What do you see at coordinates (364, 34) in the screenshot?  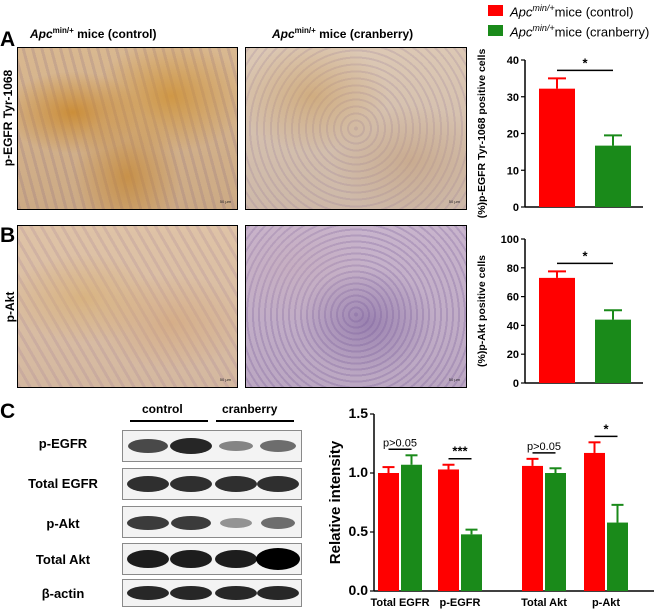 I see `title-suffix: mice (cranberry)` at bounding box center [364, 34].